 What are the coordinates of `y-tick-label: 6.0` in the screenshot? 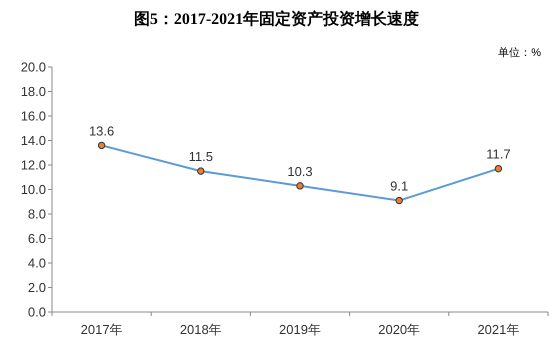 It's located at (37, 238).